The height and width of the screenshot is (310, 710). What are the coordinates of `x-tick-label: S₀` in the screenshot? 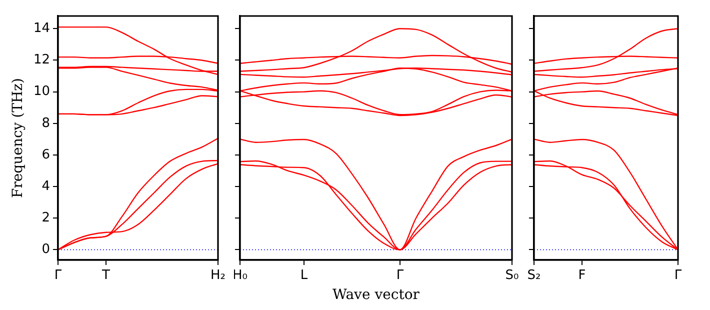 It's located at (512, 276).